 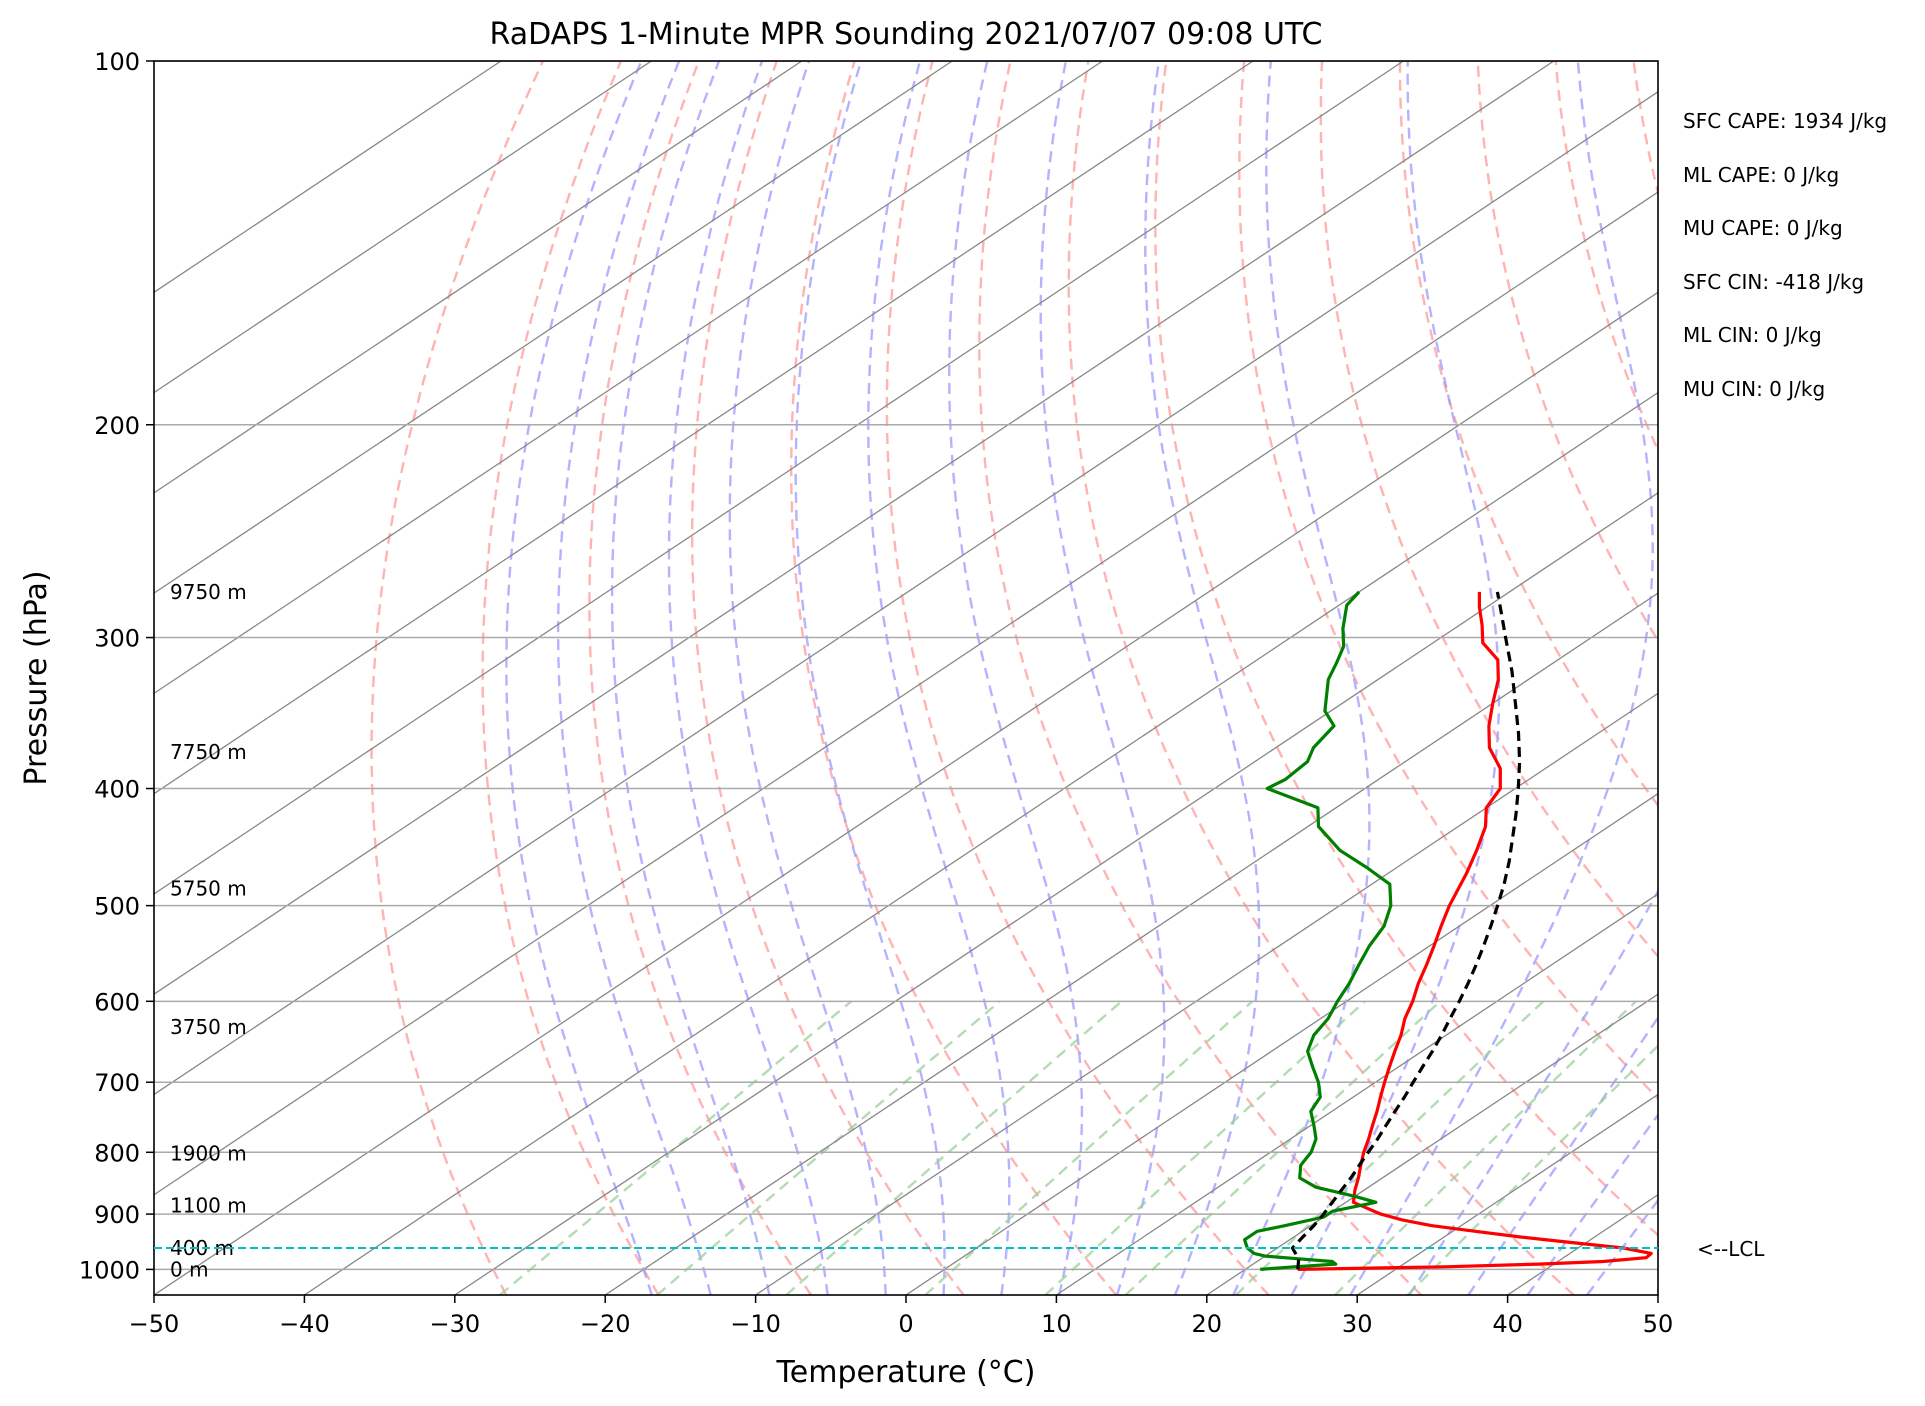 What do you see at coordinates (208, 592) in the screenshot?
I see `height-label: 9750 m` at bounding box center [208, 592].